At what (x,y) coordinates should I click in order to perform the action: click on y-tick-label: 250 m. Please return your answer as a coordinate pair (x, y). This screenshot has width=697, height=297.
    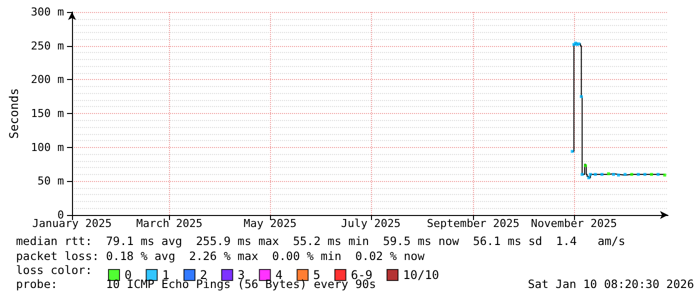
    Looking at the image, I should click on (47, 45).